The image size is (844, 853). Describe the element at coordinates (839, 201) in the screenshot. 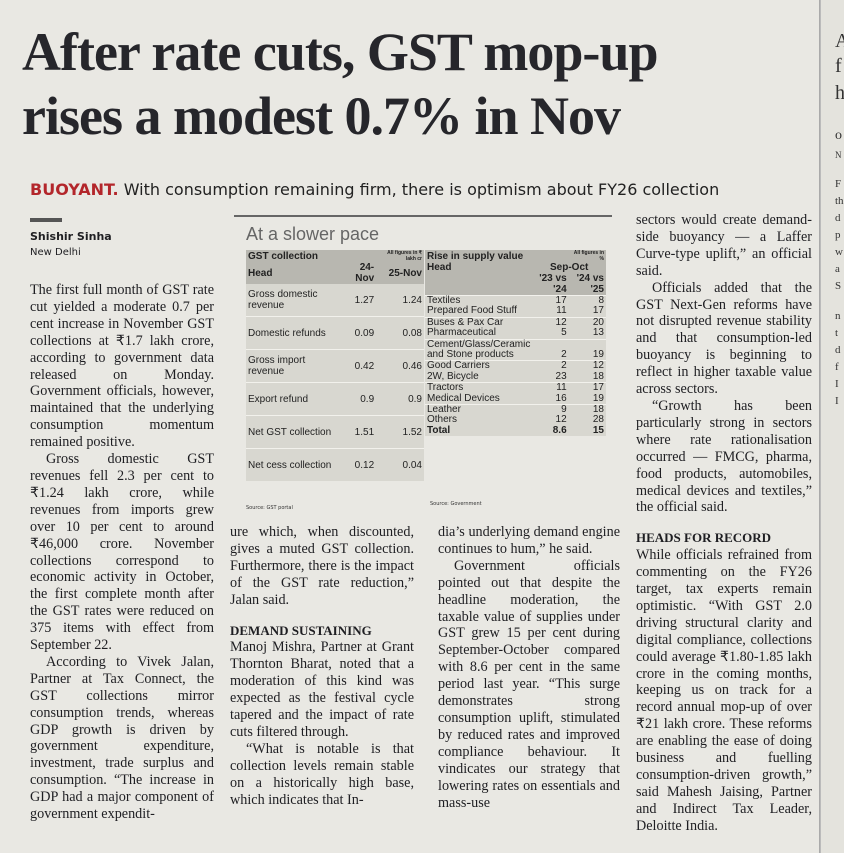

I see `strip-text: th` at that location.